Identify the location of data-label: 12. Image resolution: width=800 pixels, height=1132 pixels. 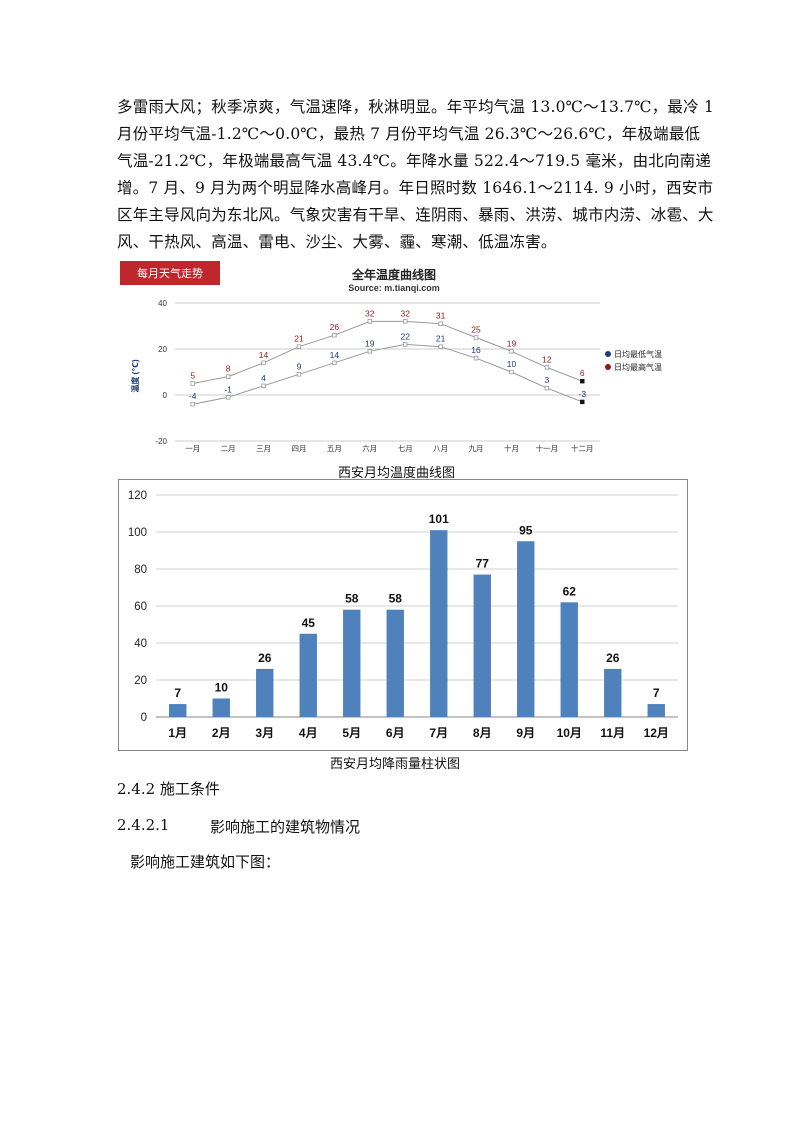
(547, 359).